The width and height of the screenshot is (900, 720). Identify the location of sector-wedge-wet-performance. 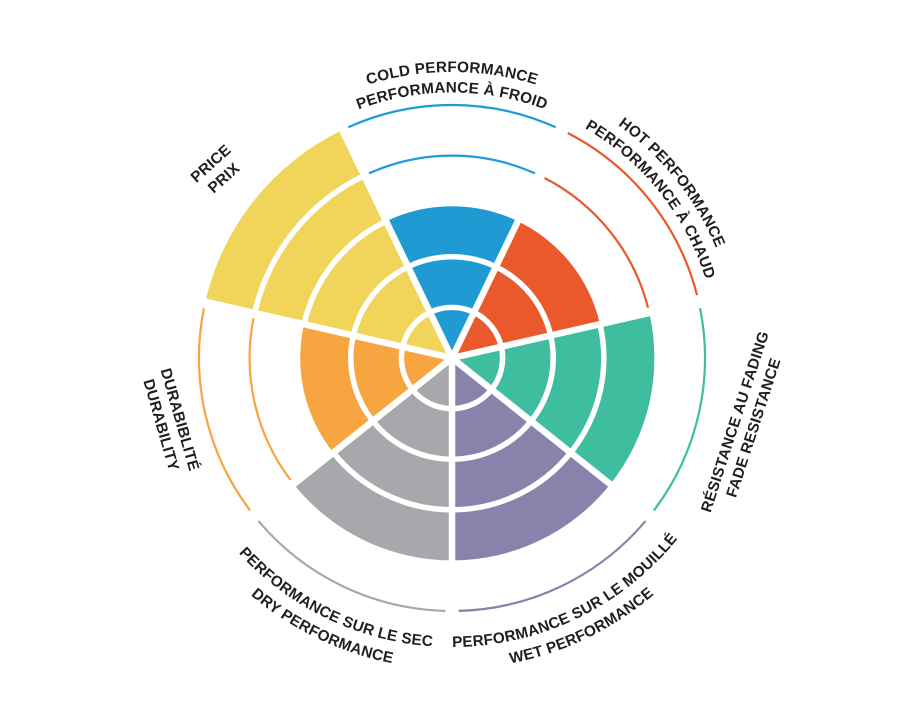
(531, 459).